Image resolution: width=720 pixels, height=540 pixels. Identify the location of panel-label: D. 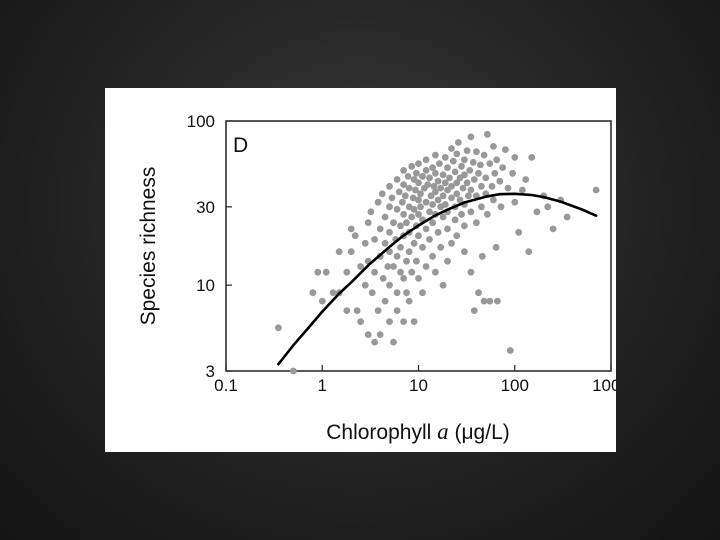
(240, 145).